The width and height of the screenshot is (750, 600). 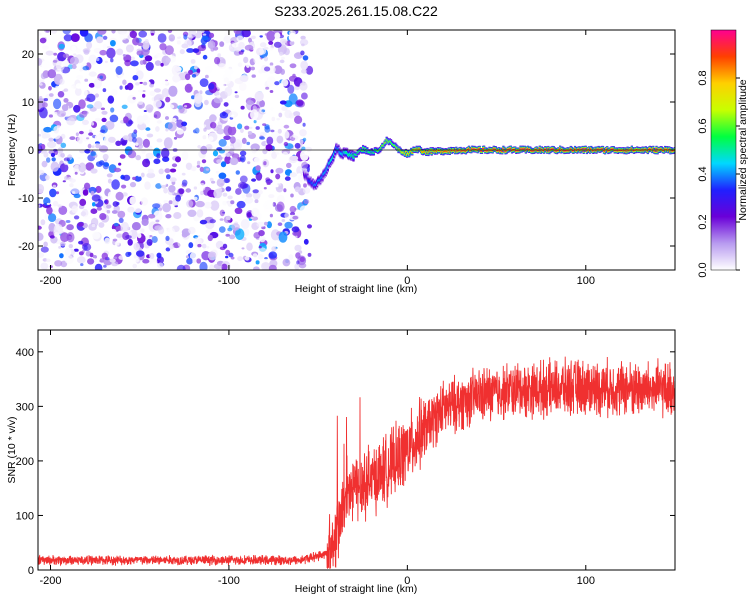 What do you see at coordinates (703, 173) in the screenshot?
I see `colorbar-tick-label: 0.4` at bounding box center [703, 173].